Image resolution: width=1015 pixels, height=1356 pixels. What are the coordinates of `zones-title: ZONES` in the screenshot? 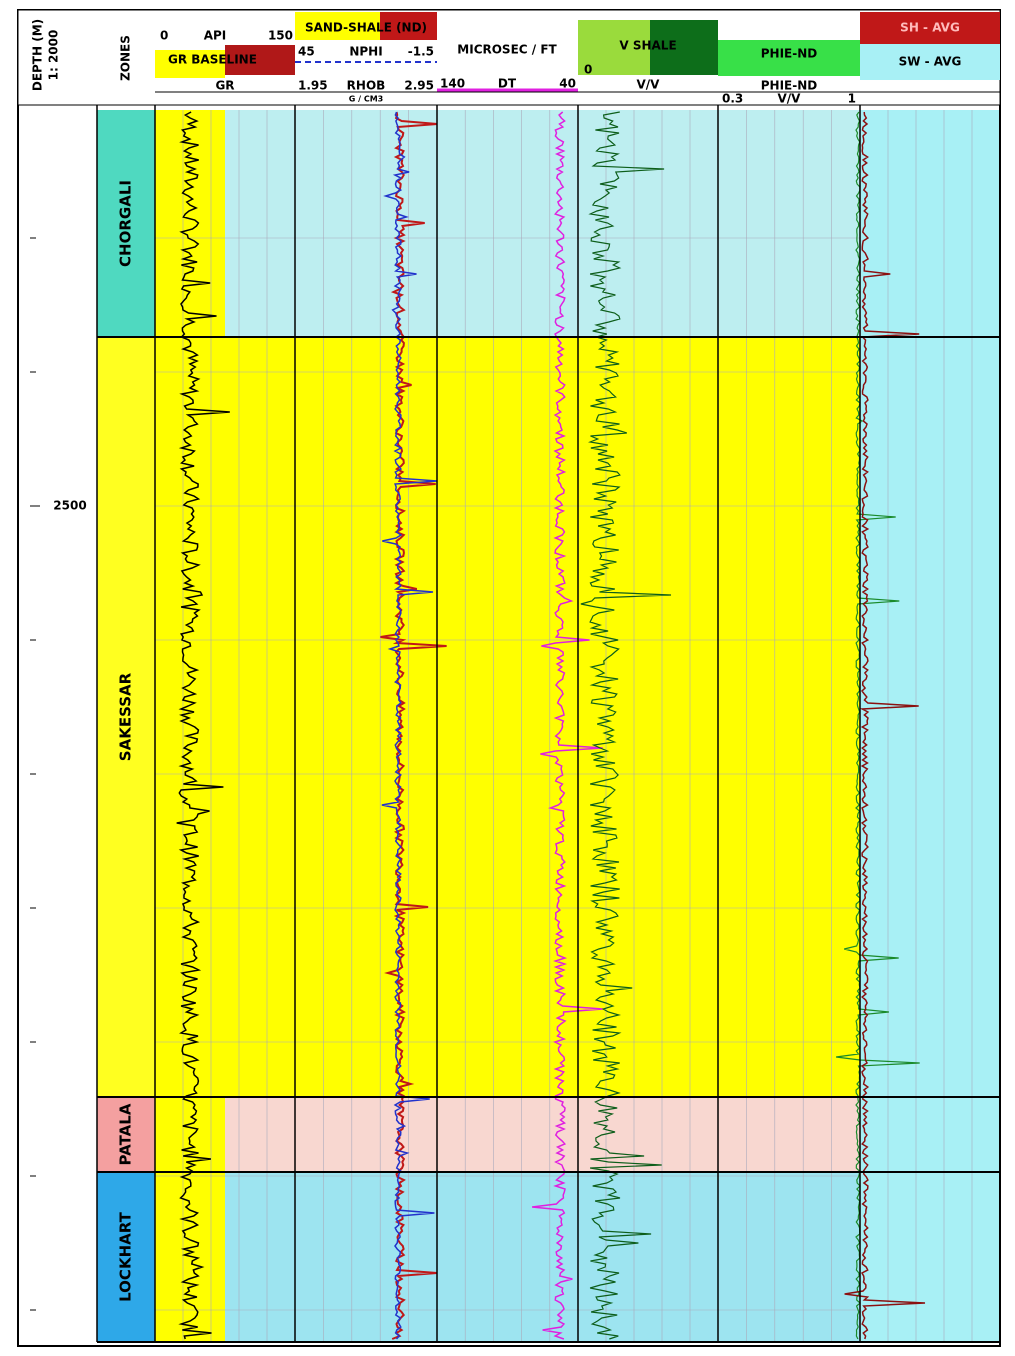 It's located at (126, 58).